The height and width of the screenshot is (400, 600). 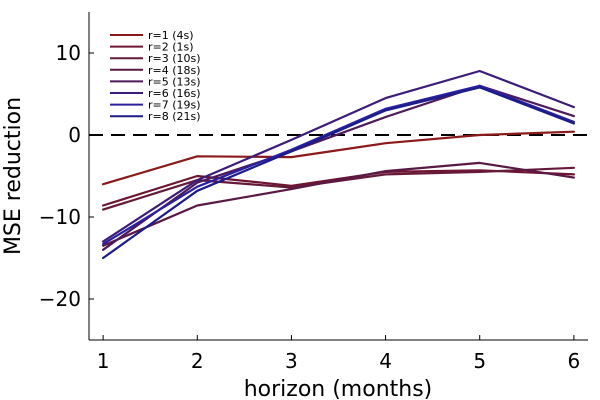 I want to click on x-tick-label: 5, so click(x=479, y=361).